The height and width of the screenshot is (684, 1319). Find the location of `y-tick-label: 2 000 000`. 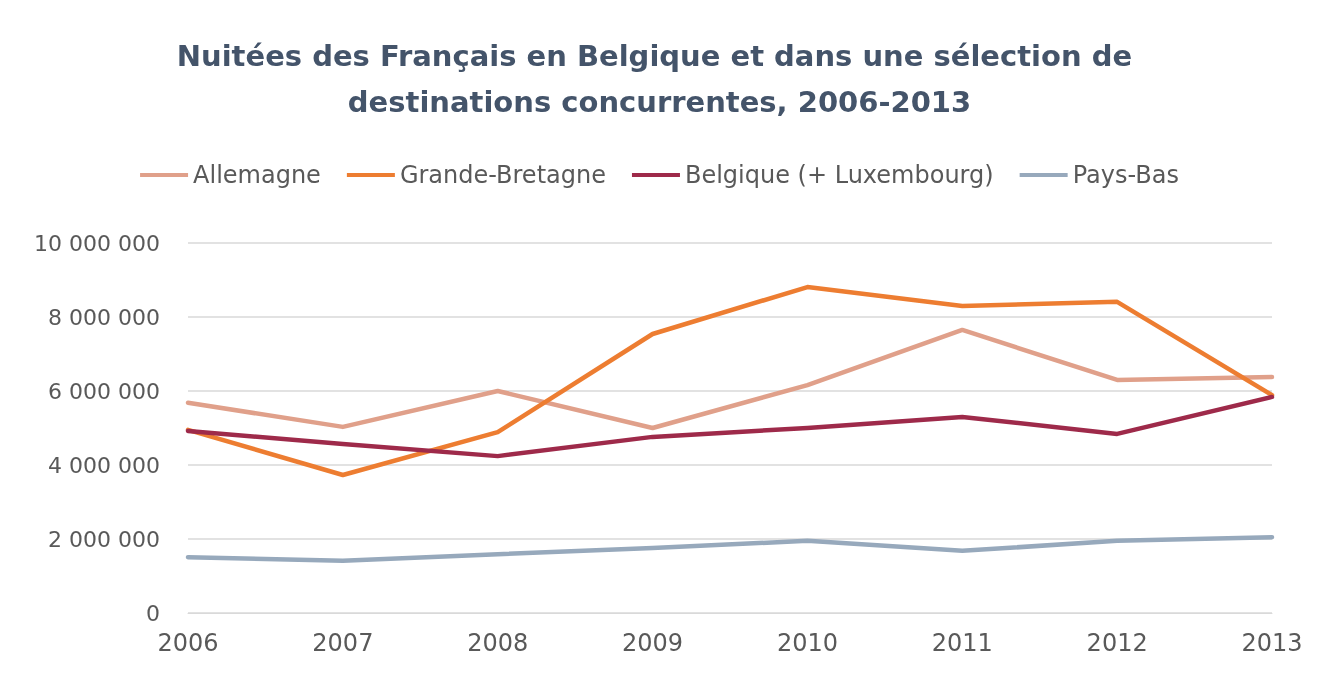

y-tick-label: 2 000 000 is located at coordinates (104, 539).